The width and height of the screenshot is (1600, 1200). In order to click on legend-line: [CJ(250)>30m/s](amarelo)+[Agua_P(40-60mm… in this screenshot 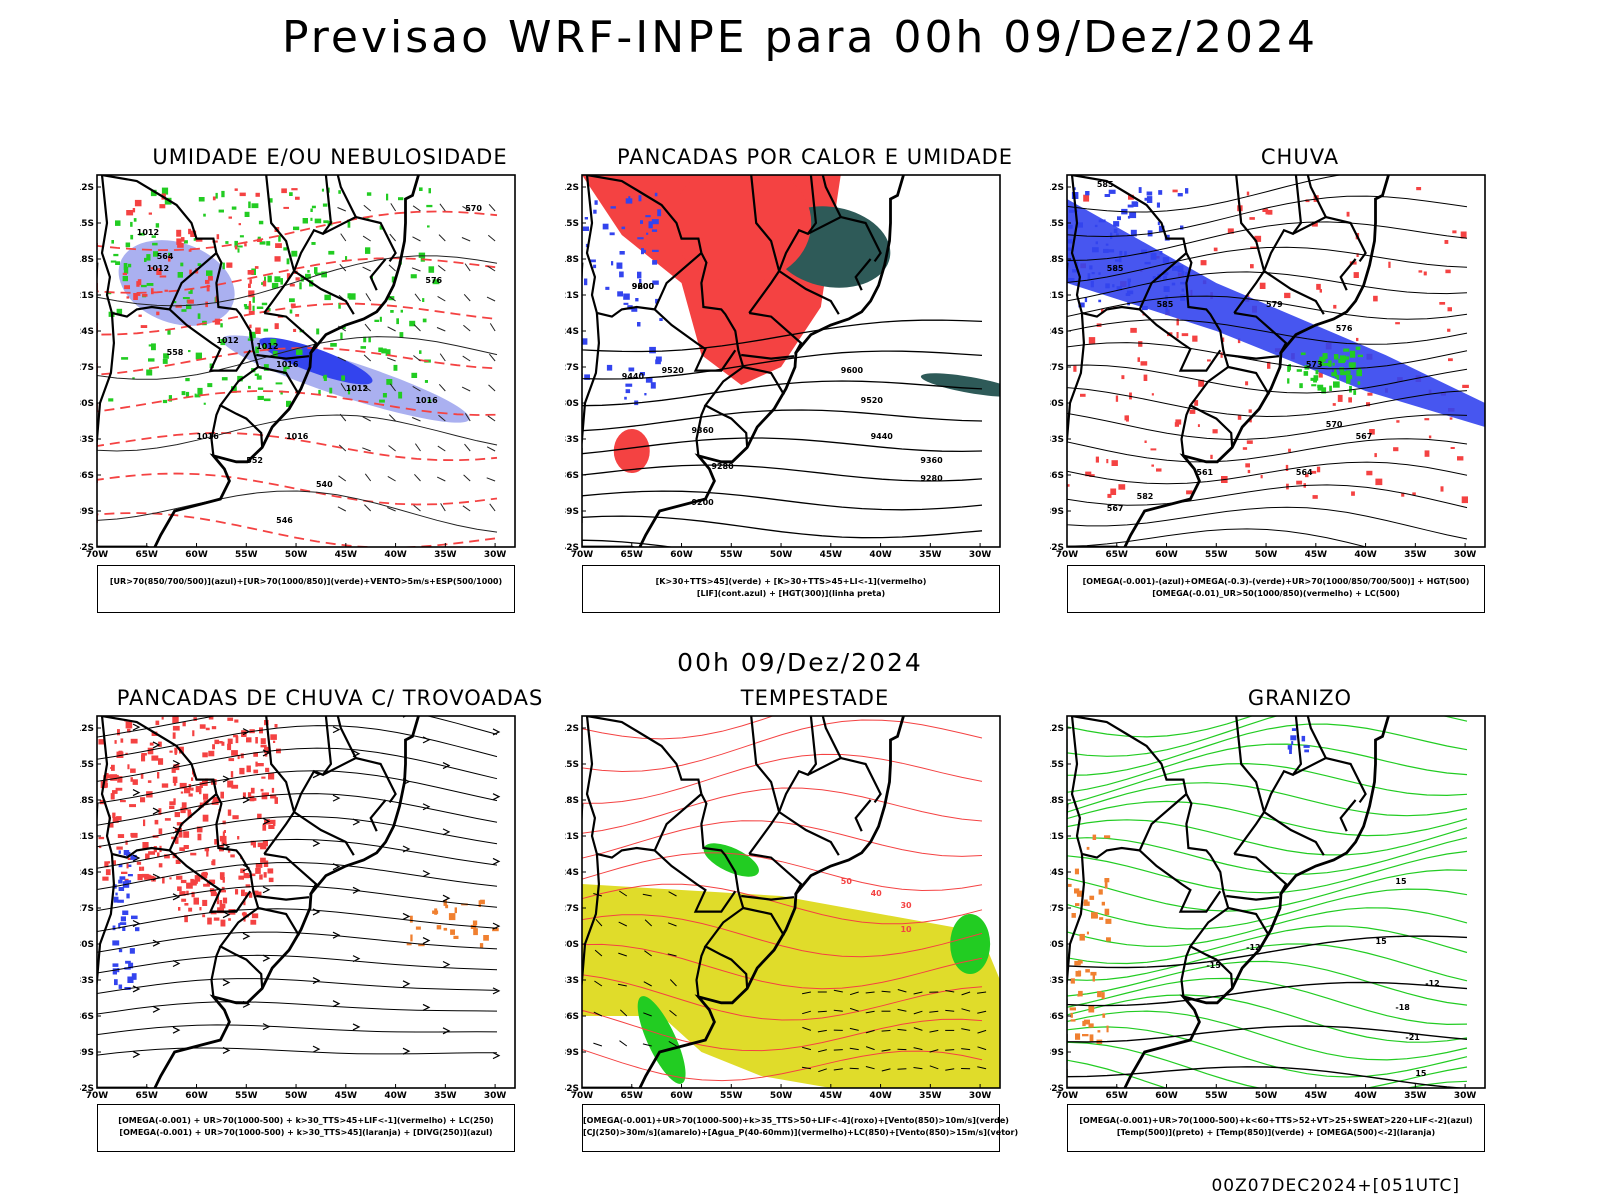, I will do `click(801, 1132)`.